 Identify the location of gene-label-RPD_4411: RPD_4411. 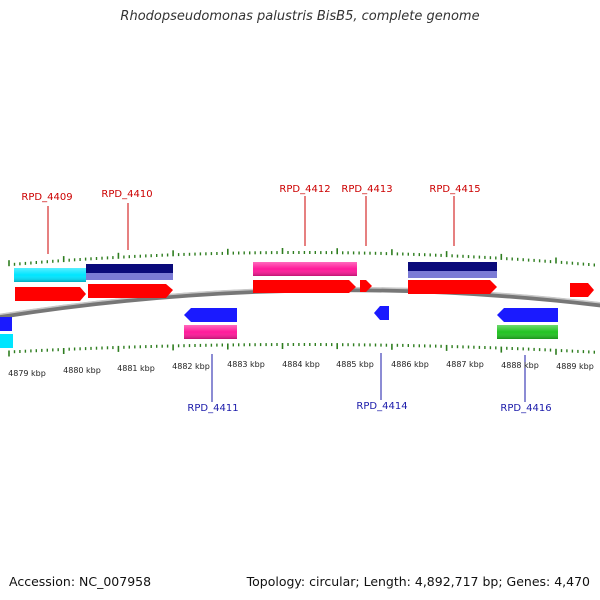
(212, 408).